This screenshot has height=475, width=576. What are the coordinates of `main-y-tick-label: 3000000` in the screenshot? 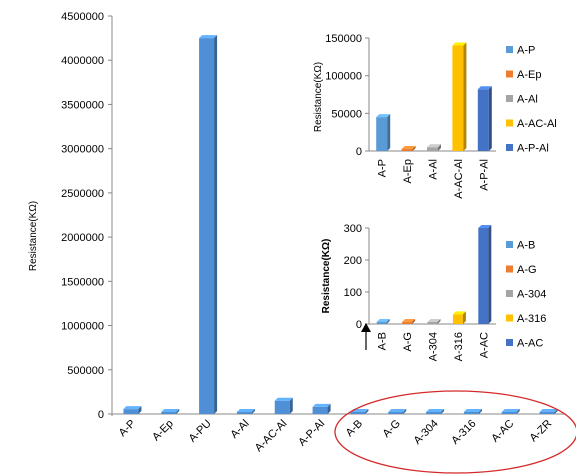 It's located at (82, 150).